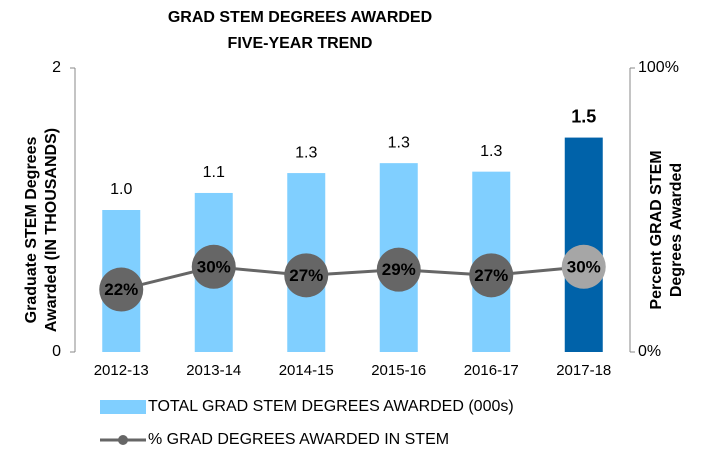  I want to click on line-value-label: 29%, so click(399, 269).